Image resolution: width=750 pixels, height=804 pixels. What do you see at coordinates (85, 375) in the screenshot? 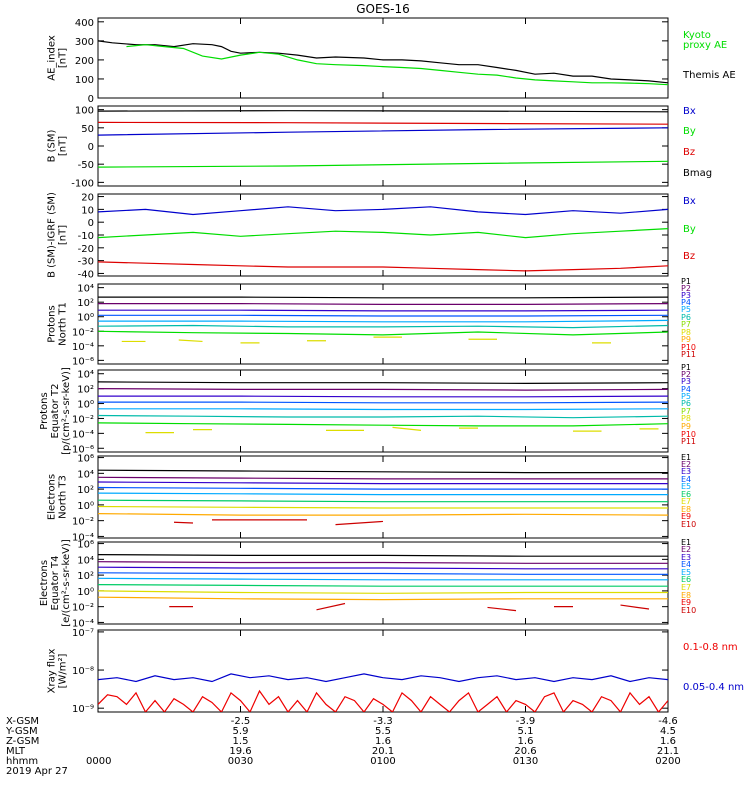
I see `y-tick-label: 10⁴` at bounding box center [85, 375].